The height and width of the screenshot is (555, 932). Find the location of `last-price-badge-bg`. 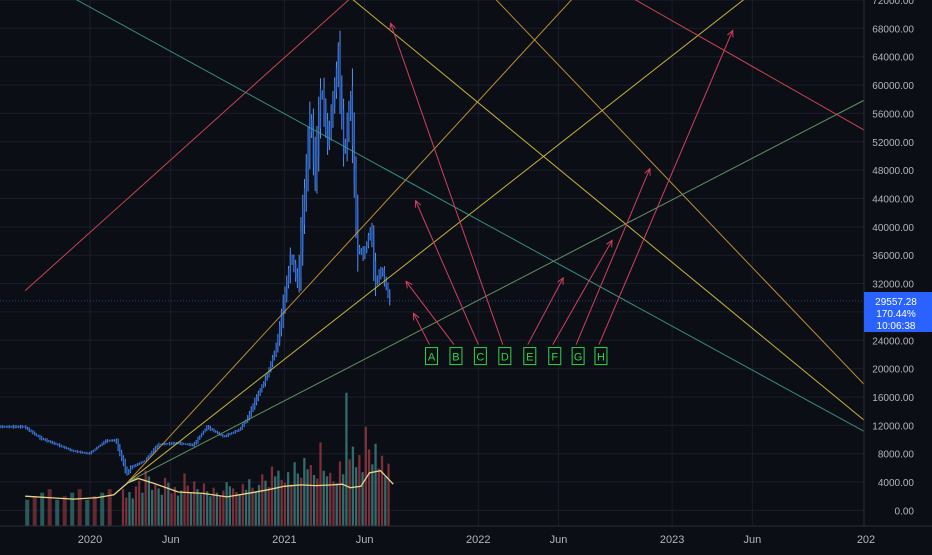

last-price-badge-bg is located at coordinates (898, 312).